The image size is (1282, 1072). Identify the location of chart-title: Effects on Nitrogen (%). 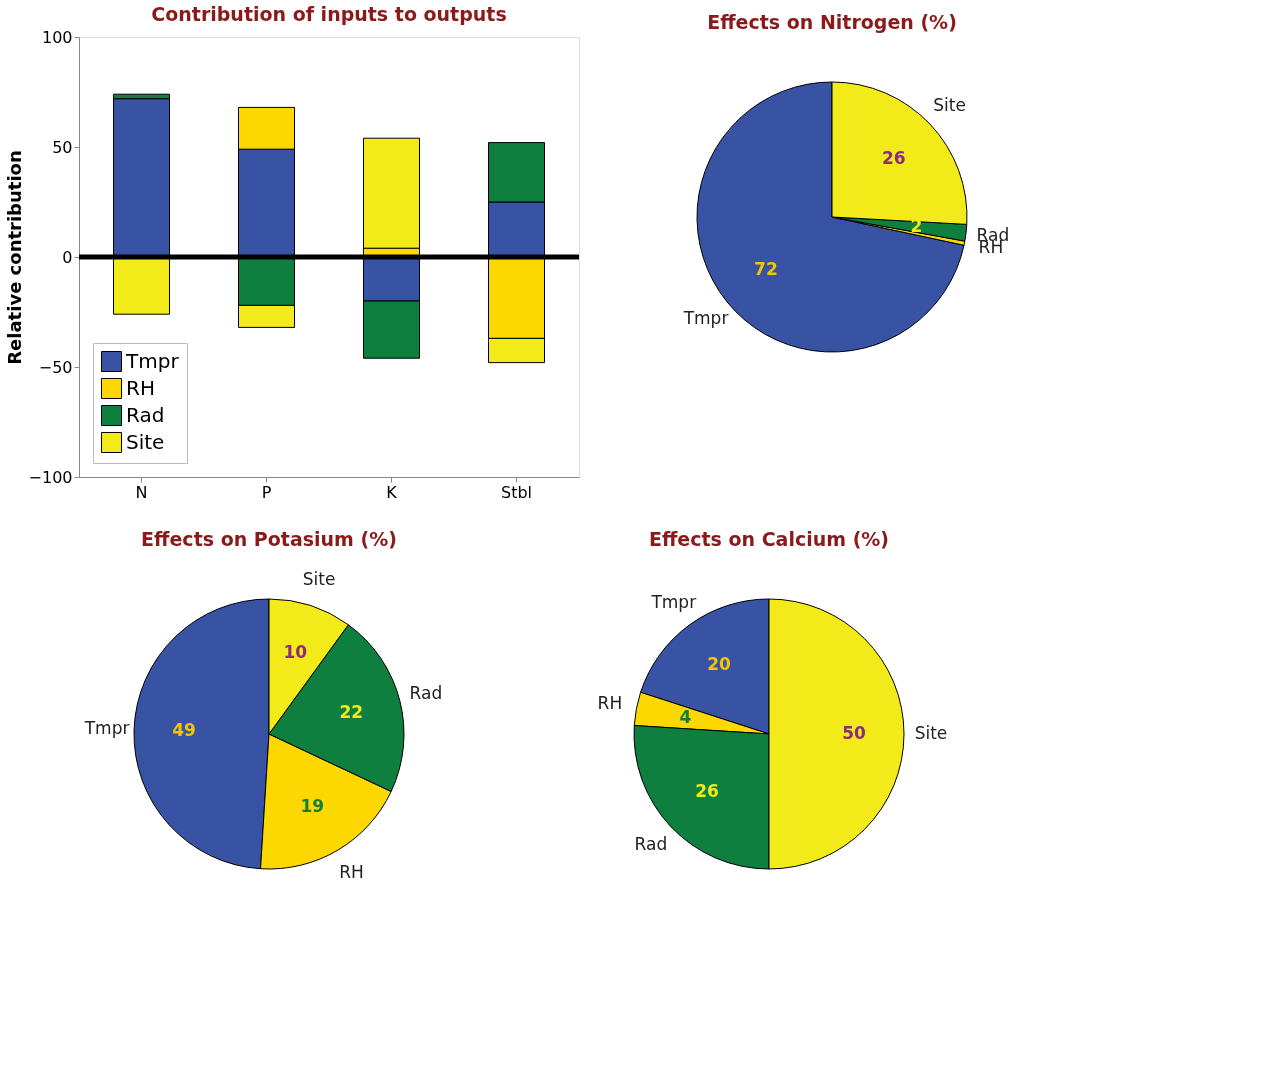
(832, 22).